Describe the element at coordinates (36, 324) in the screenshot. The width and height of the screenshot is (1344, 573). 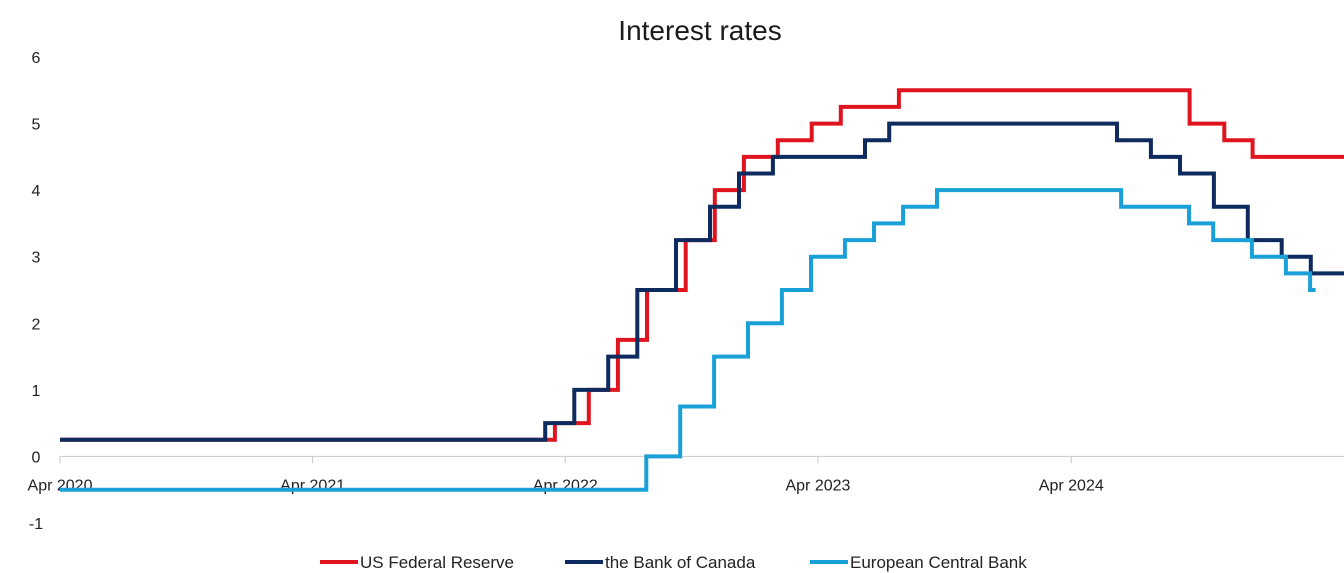
I see `y-tick-label: 2` at that location.